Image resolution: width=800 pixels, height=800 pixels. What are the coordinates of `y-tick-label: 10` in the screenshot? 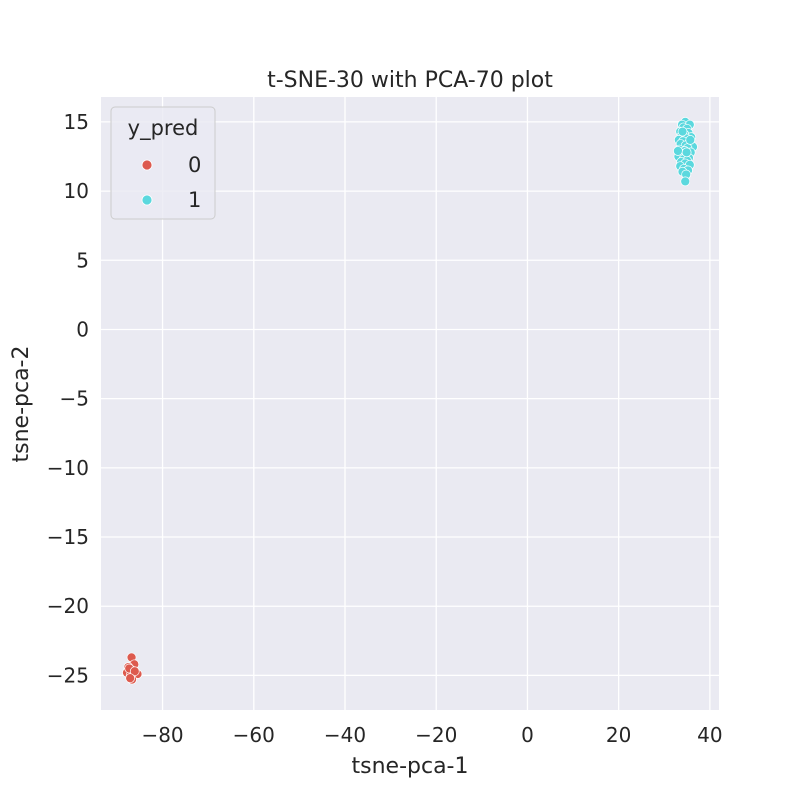 It's located at (76, 191).